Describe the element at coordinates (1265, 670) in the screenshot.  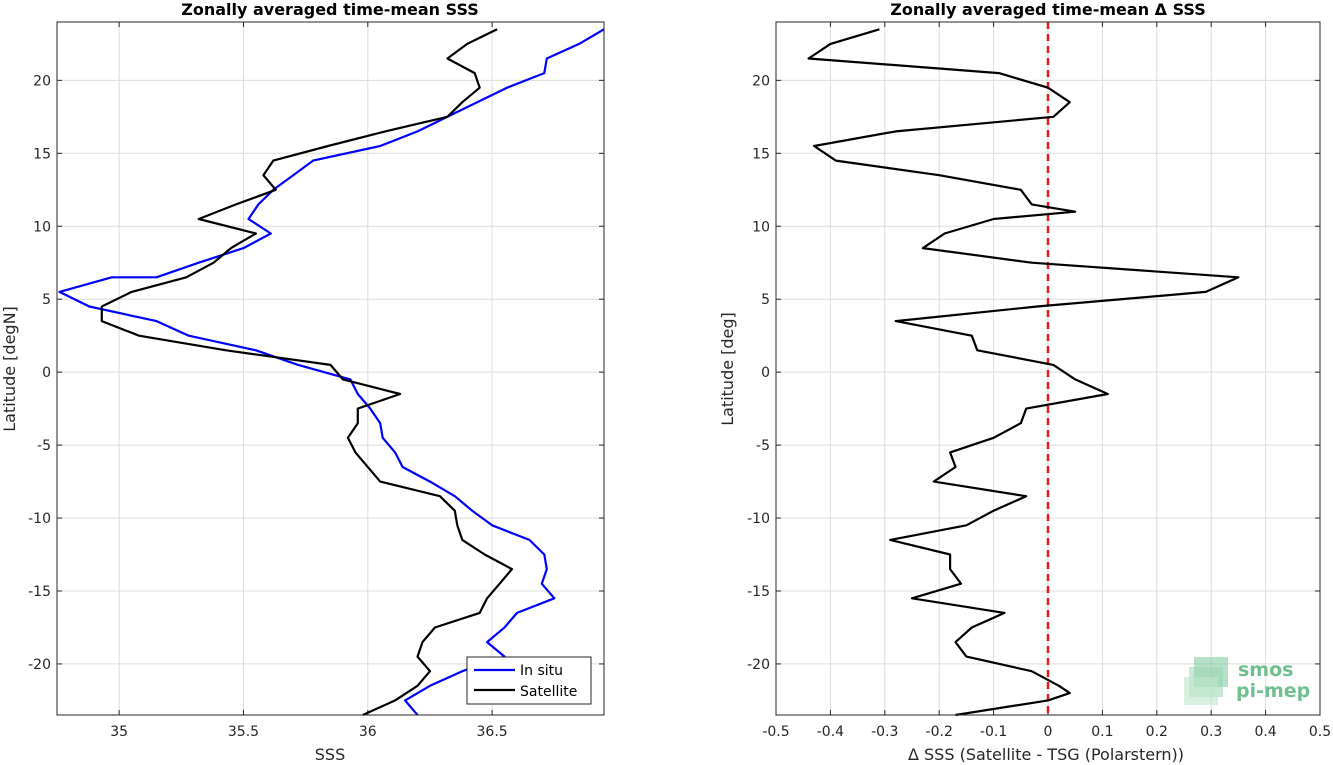
I see `logo-text-smos: smos` at that location.